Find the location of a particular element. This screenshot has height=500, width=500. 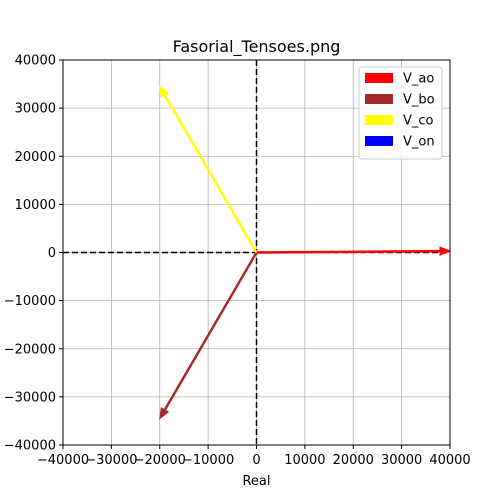

x-tick-label: −40000 is located at coordinates (63, 460).